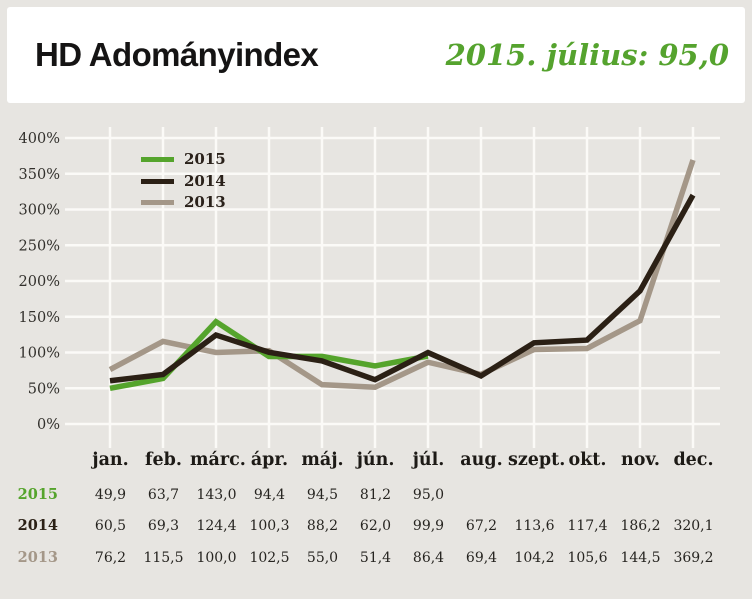  Describe the element at coordinates (428, 494) in the screenshot. I see `value-cell: 95,0` at that location.